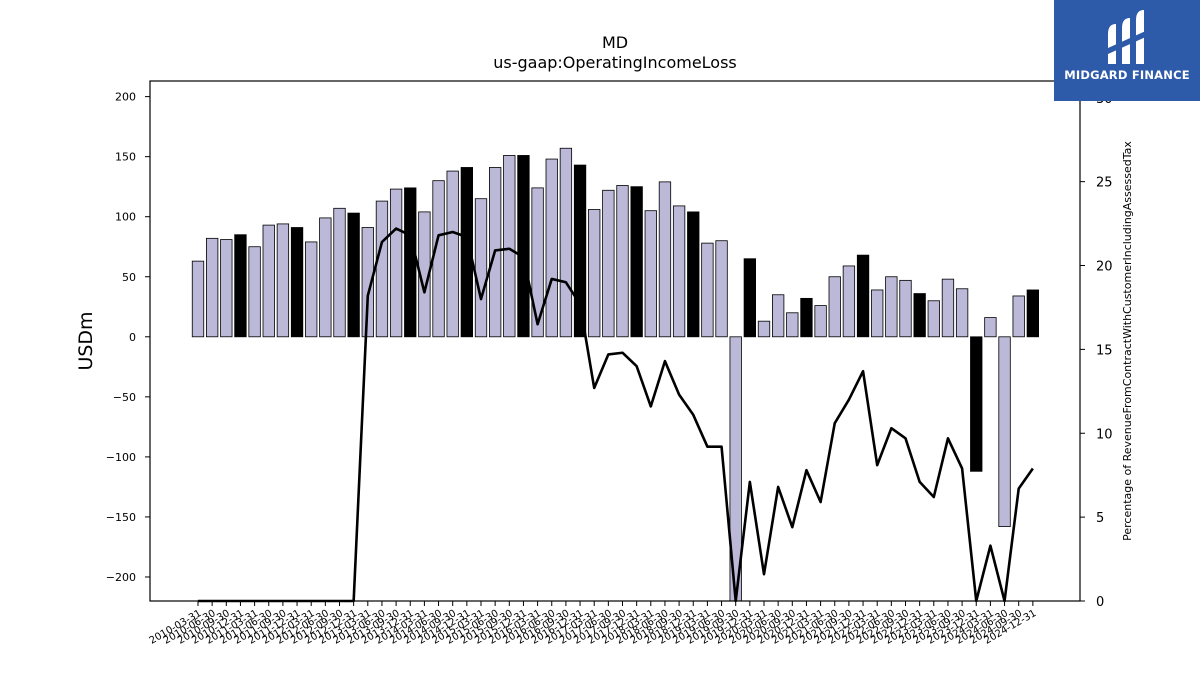  What do you see at coordinates (128, 337) in the screenshot?
I see `y-axis-left: −200 −150 −100 −50 0 50 100 150 200` at bounding box center [128, 337].